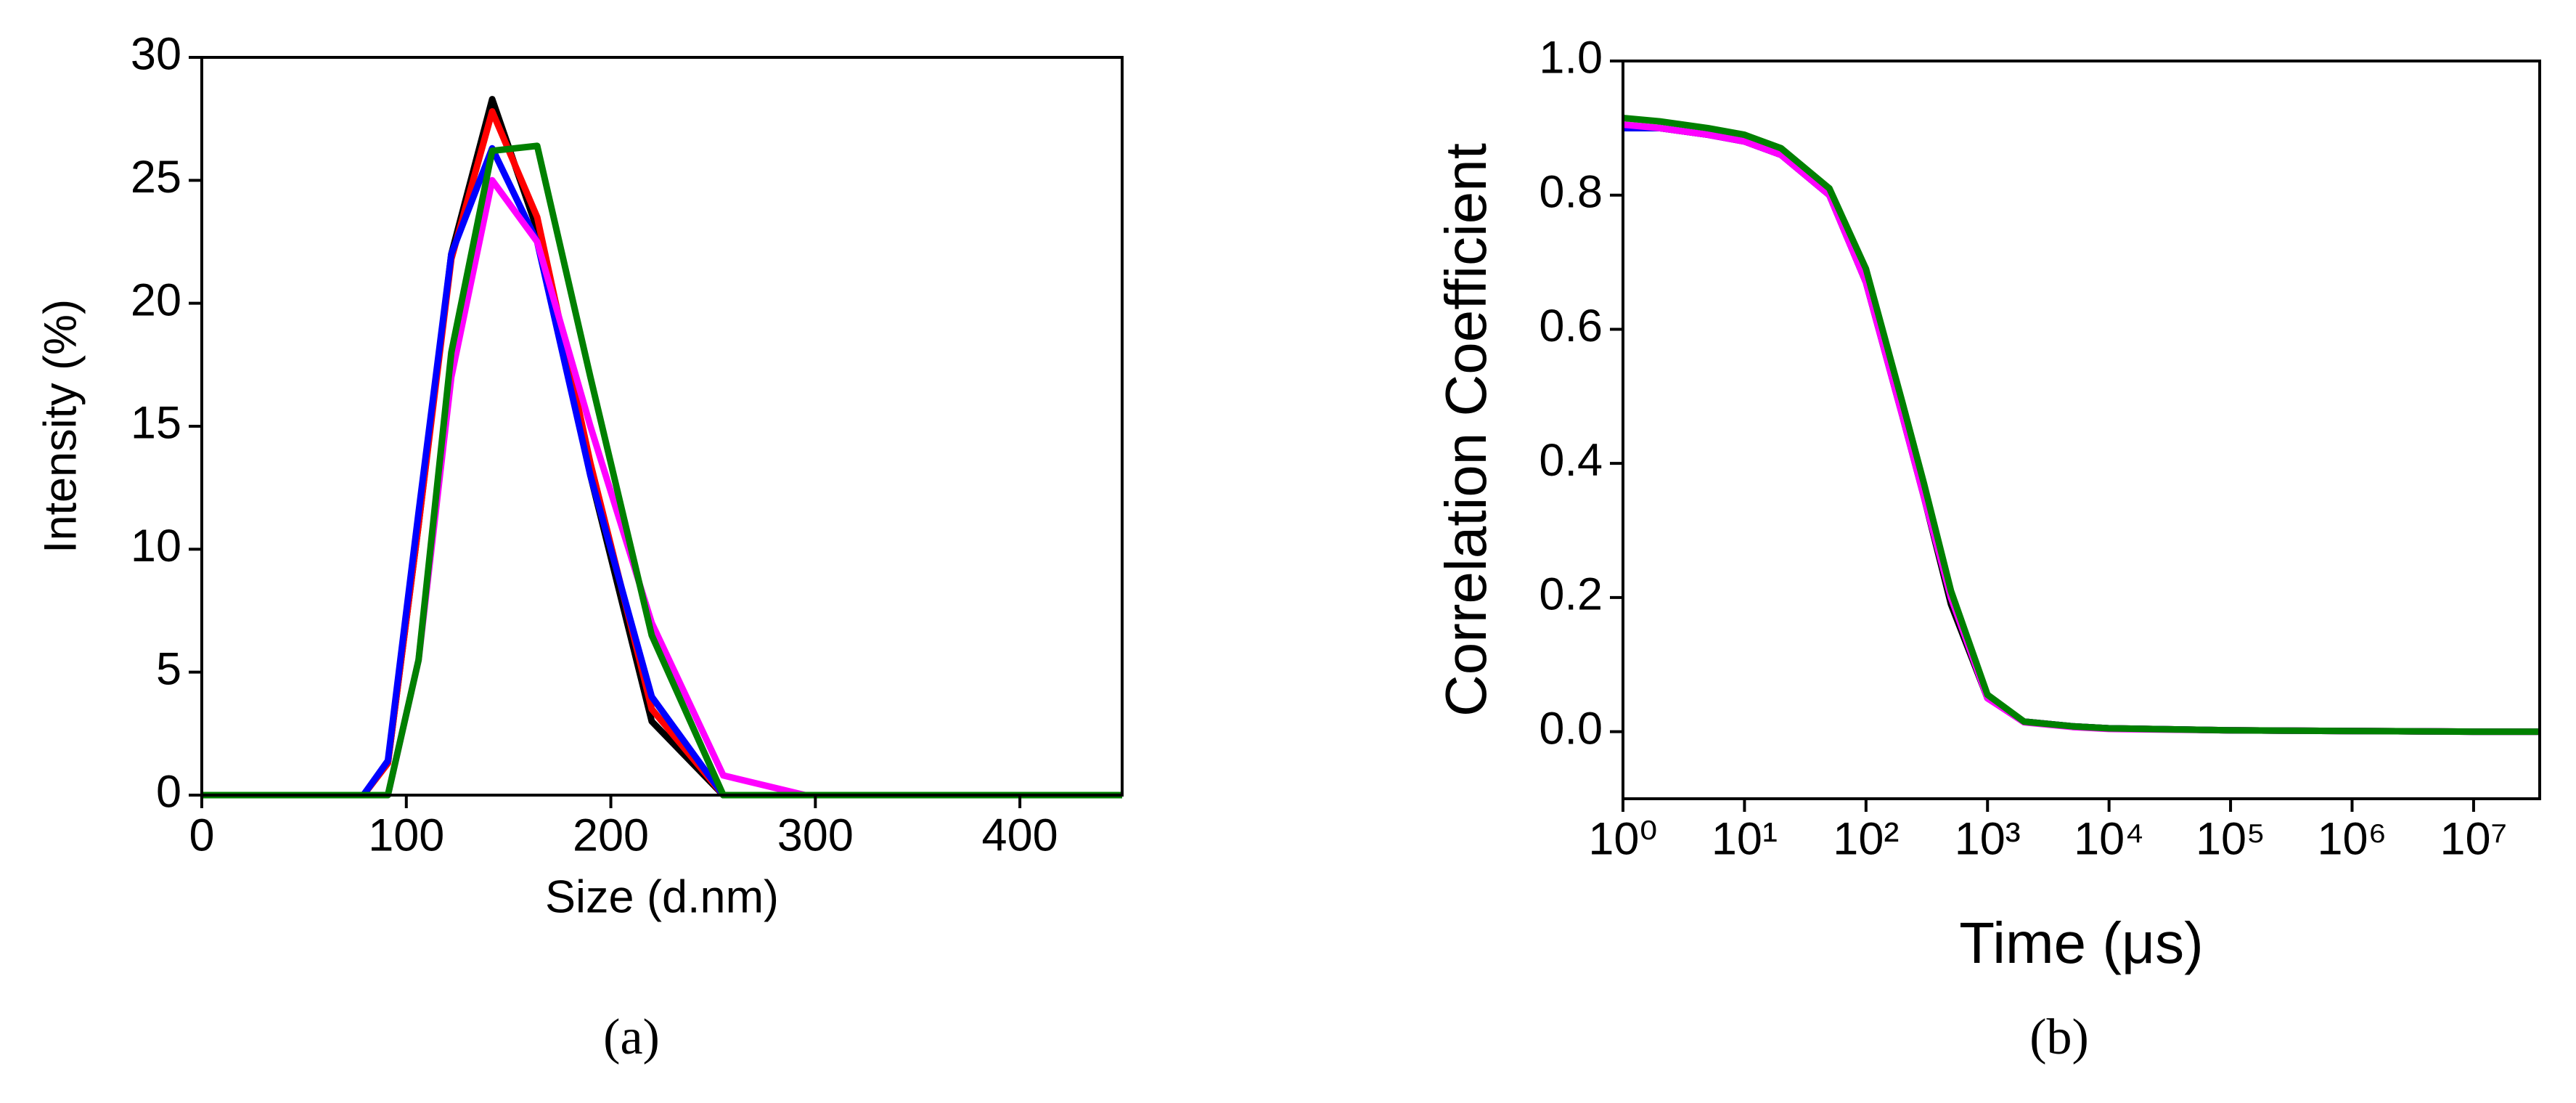  Describe the element at coordinates (1988, 839) in the screenshot. I see `x-tick-label: 10³` at that location.